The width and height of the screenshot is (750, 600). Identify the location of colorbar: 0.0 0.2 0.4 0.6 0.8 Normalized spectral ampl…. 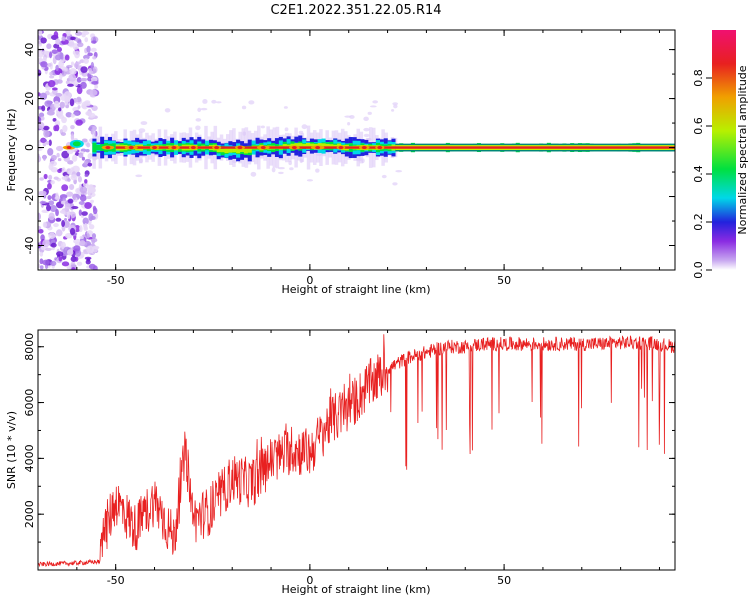
(720, 154).